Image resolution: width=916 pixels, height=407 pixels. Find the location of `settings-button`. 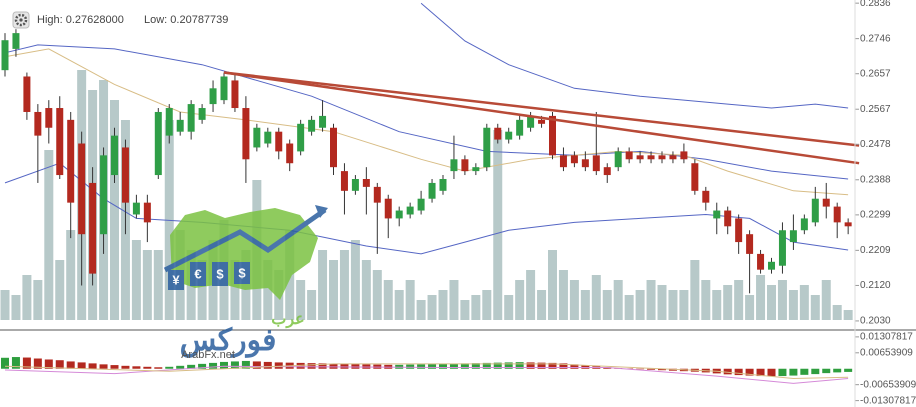

settings-button is located at coordinates (21, 20).